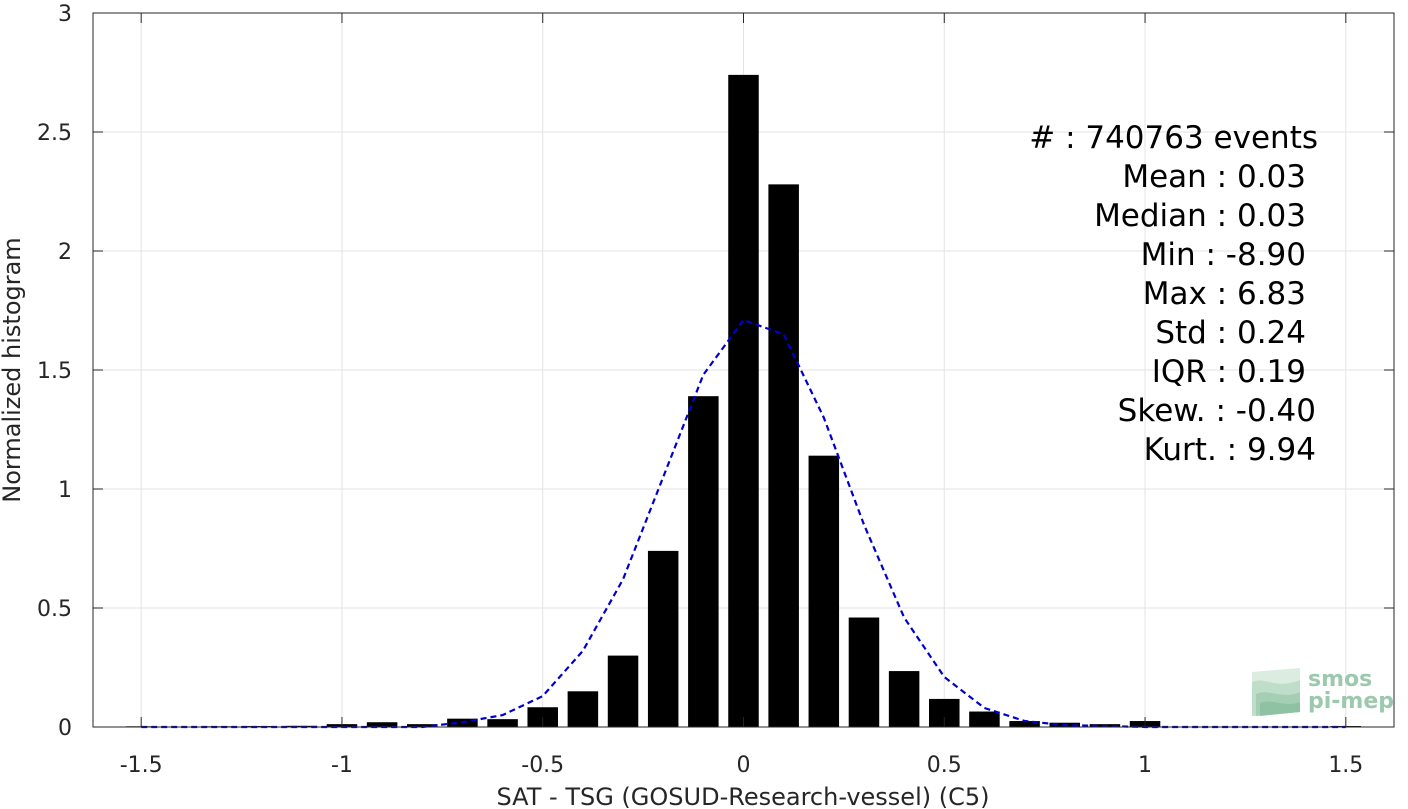 This screenshot has height=809, width=1408. Describe the element at coordinates (1229, 372) in the screenshot. I see `stat-iqr: IQR : 0.19` at that location.